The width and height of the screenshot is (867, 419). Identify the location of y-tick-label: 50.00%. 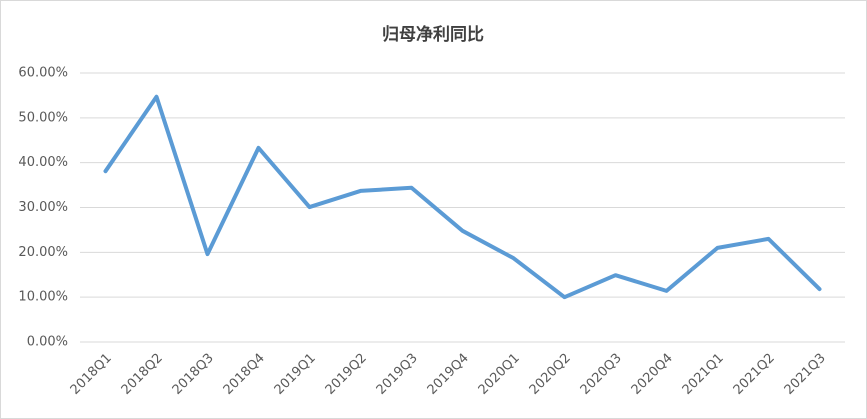
(43, 117).